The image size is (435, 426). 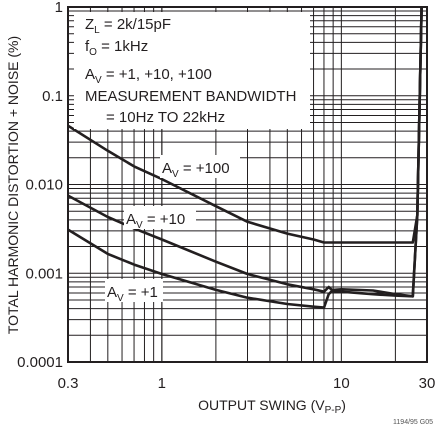 I want to click on y-tick-labels: 1 0.1 0.010 0.001 0.0001, so click(x=40, y=185).